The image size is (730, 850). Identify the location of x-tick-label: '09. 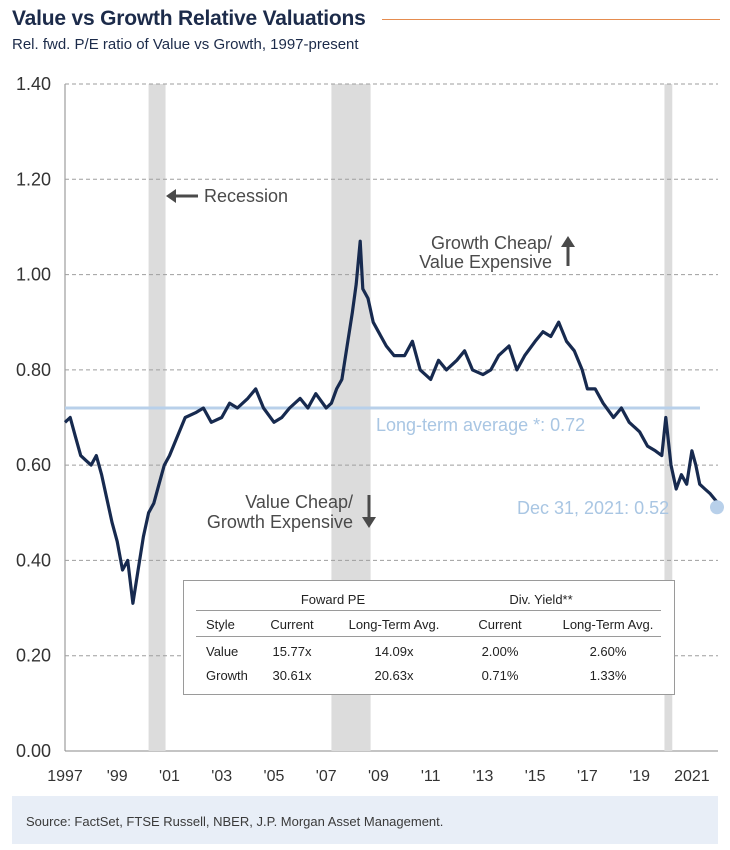
(378, 776).